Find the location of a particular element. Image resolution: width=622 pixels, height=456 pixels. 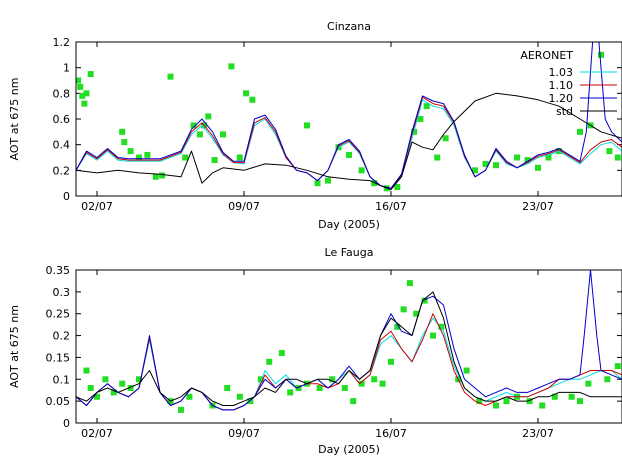

y-tick-label: 1.2 is located at coordinates (62, 42).